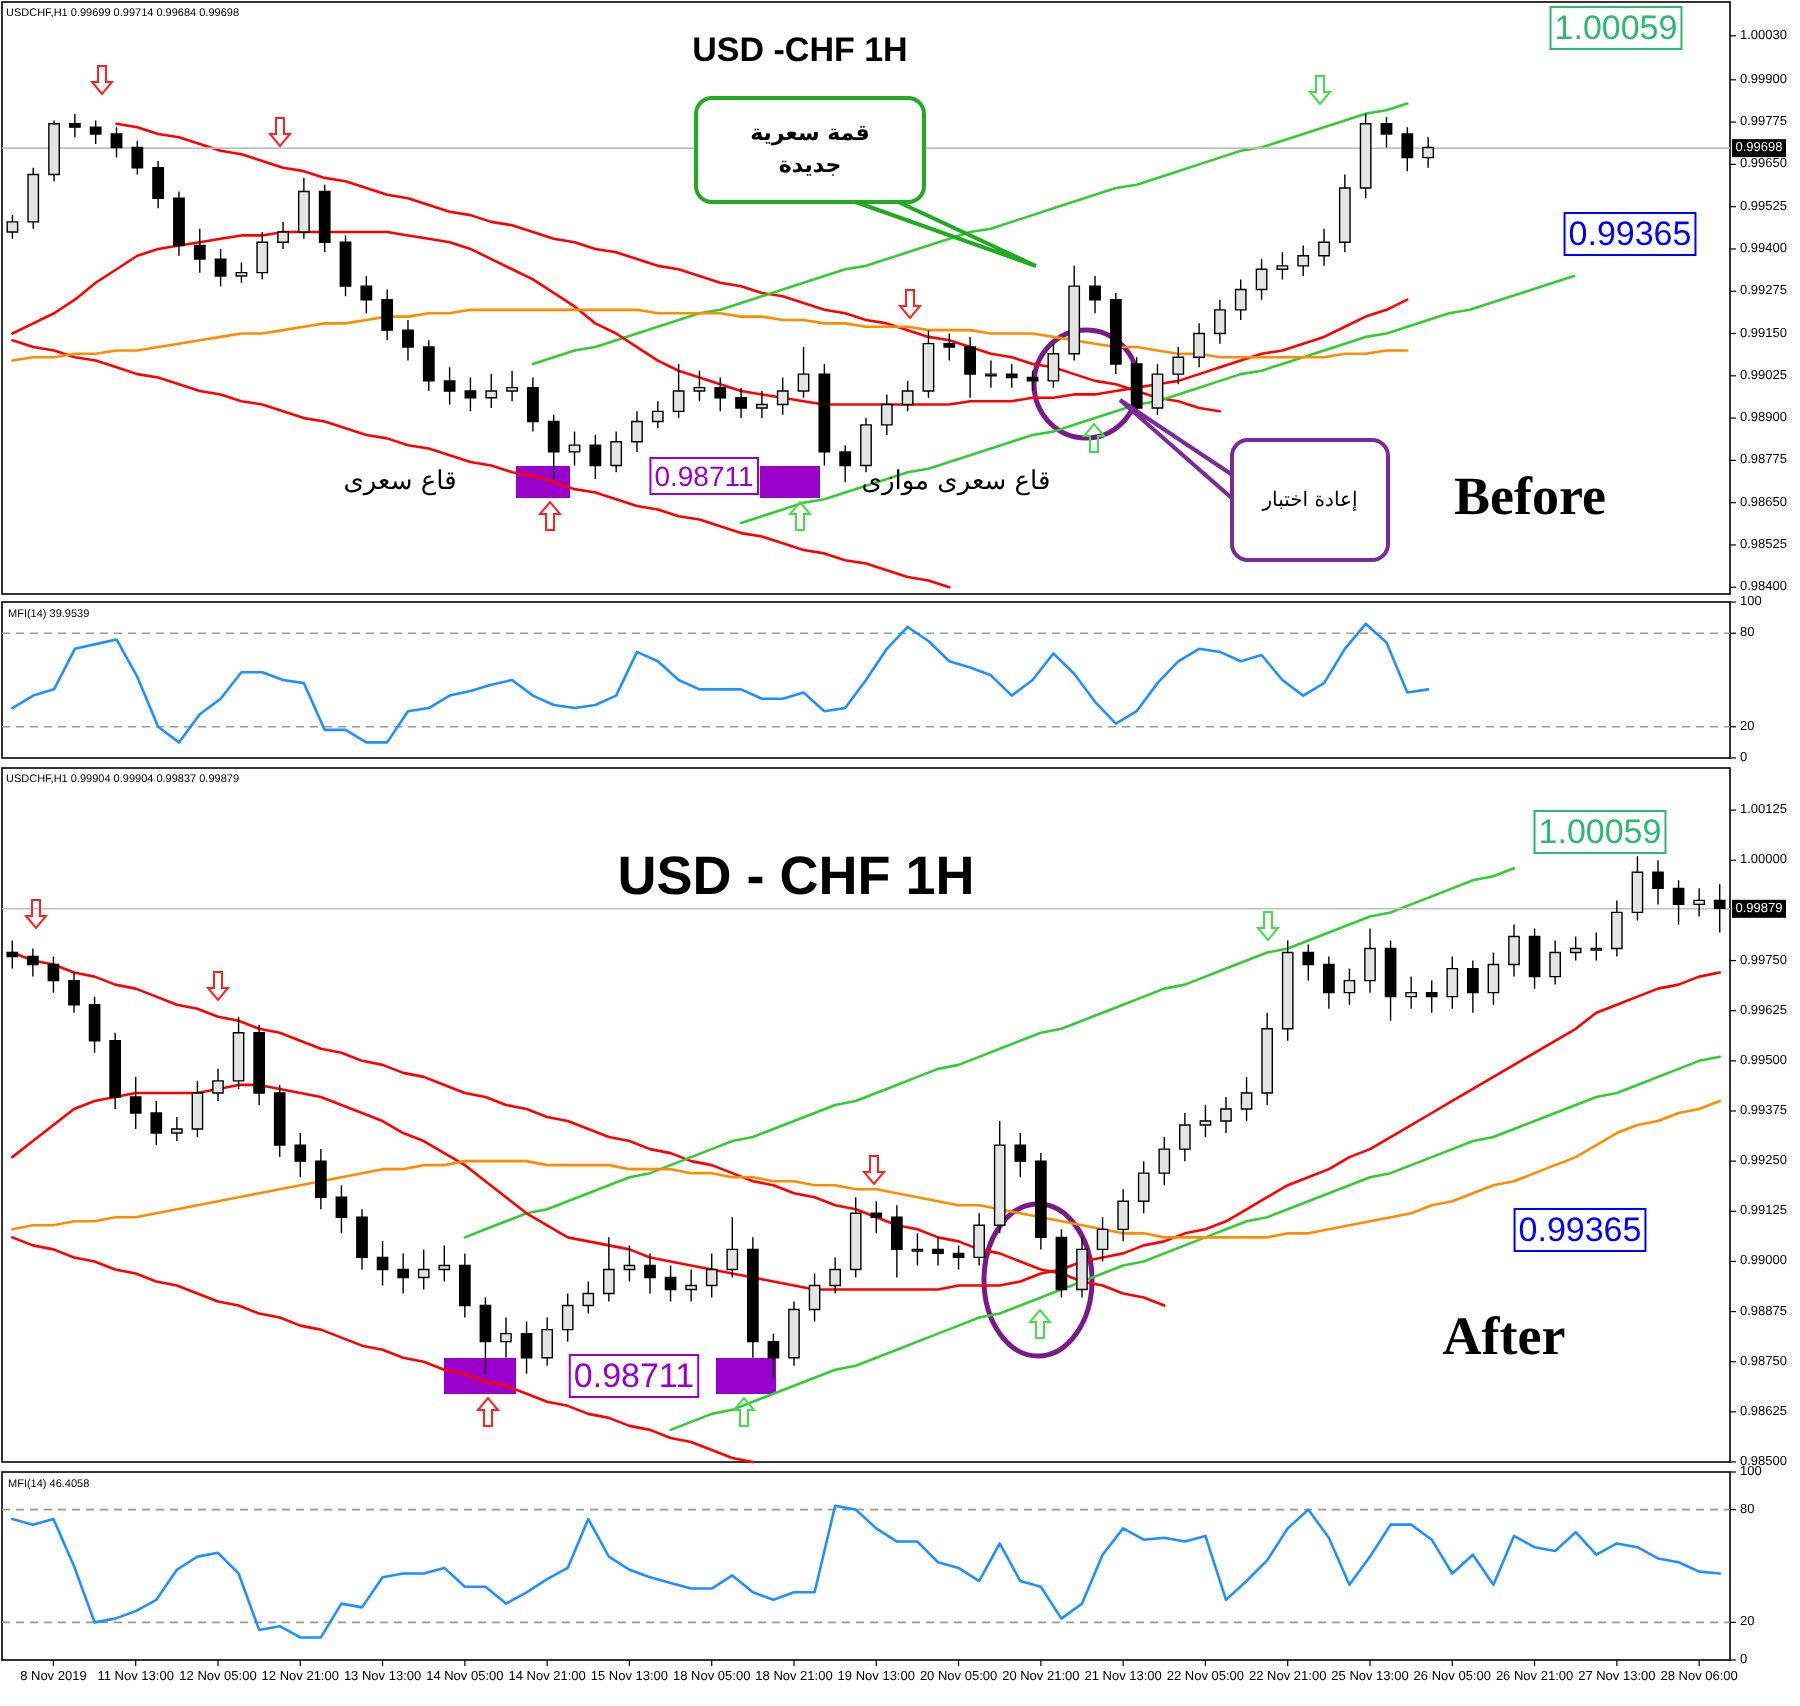 This screenshot has height=1706, width=1800. I want to click on callout: إعادة اختبار, so click(1254, 480).